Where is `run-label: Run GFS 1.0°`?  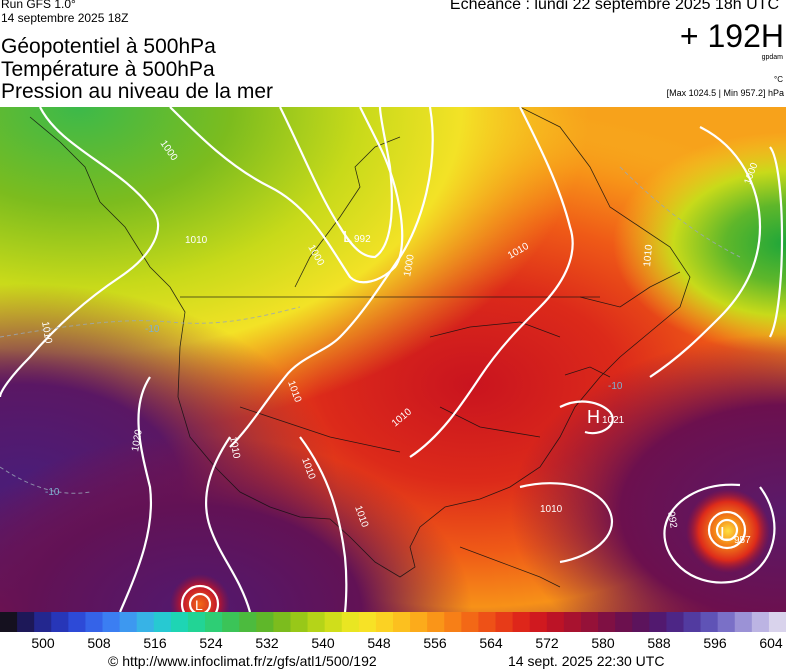
run-label: Run GFS 1.0° is located at coordinates (38, 5).